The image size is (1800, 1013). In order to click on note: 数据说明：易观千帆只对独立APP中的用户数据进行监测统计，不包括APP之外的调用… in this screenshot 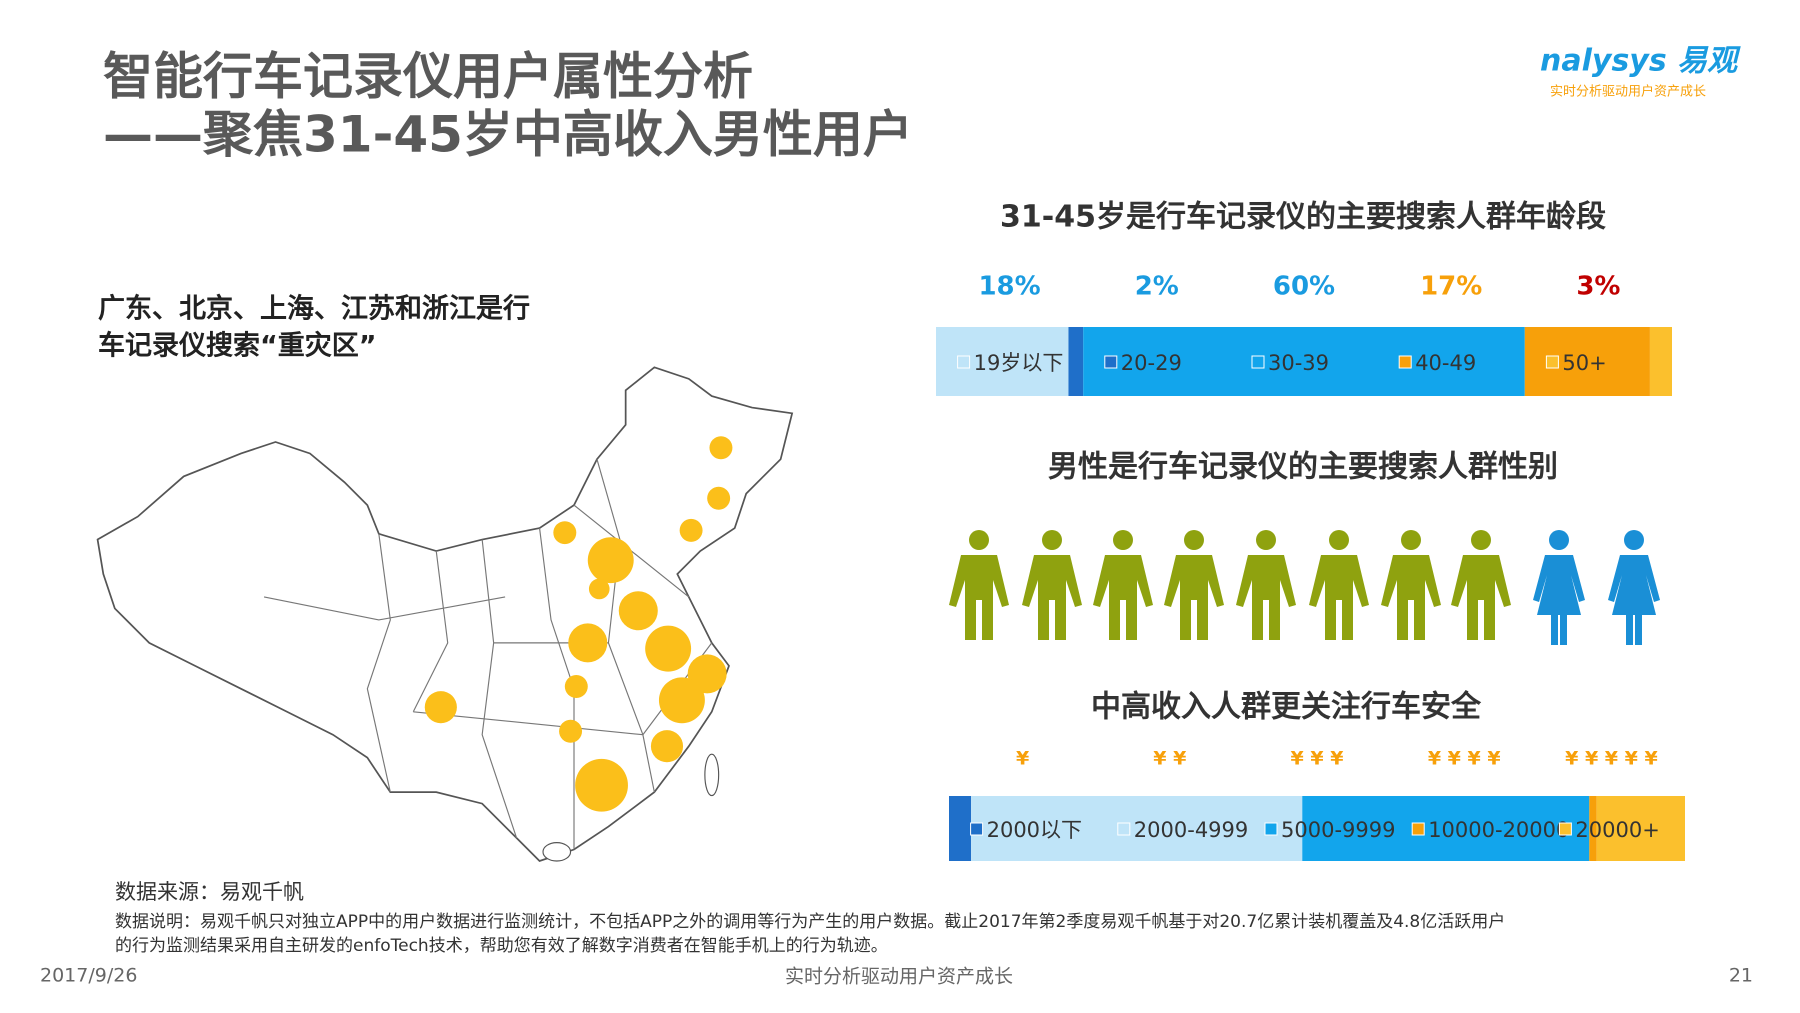, I will do `click(810, 922)`.